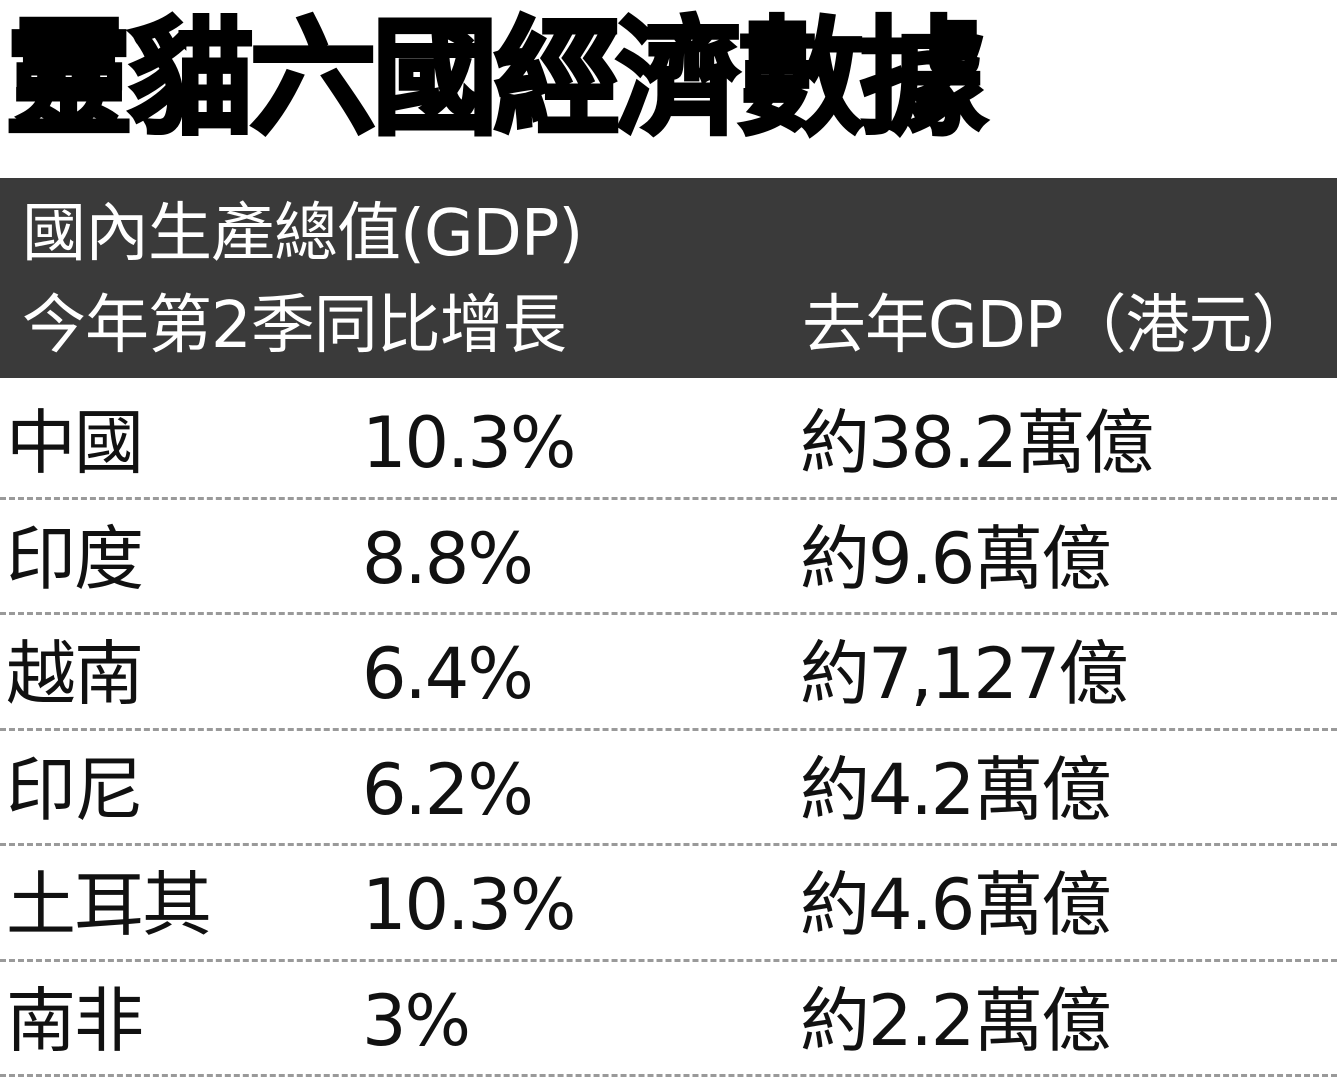 This screenshot has width=1337, height=1085. I want to click on gdp-cell: 約38.2萬億, so click(977, 443).